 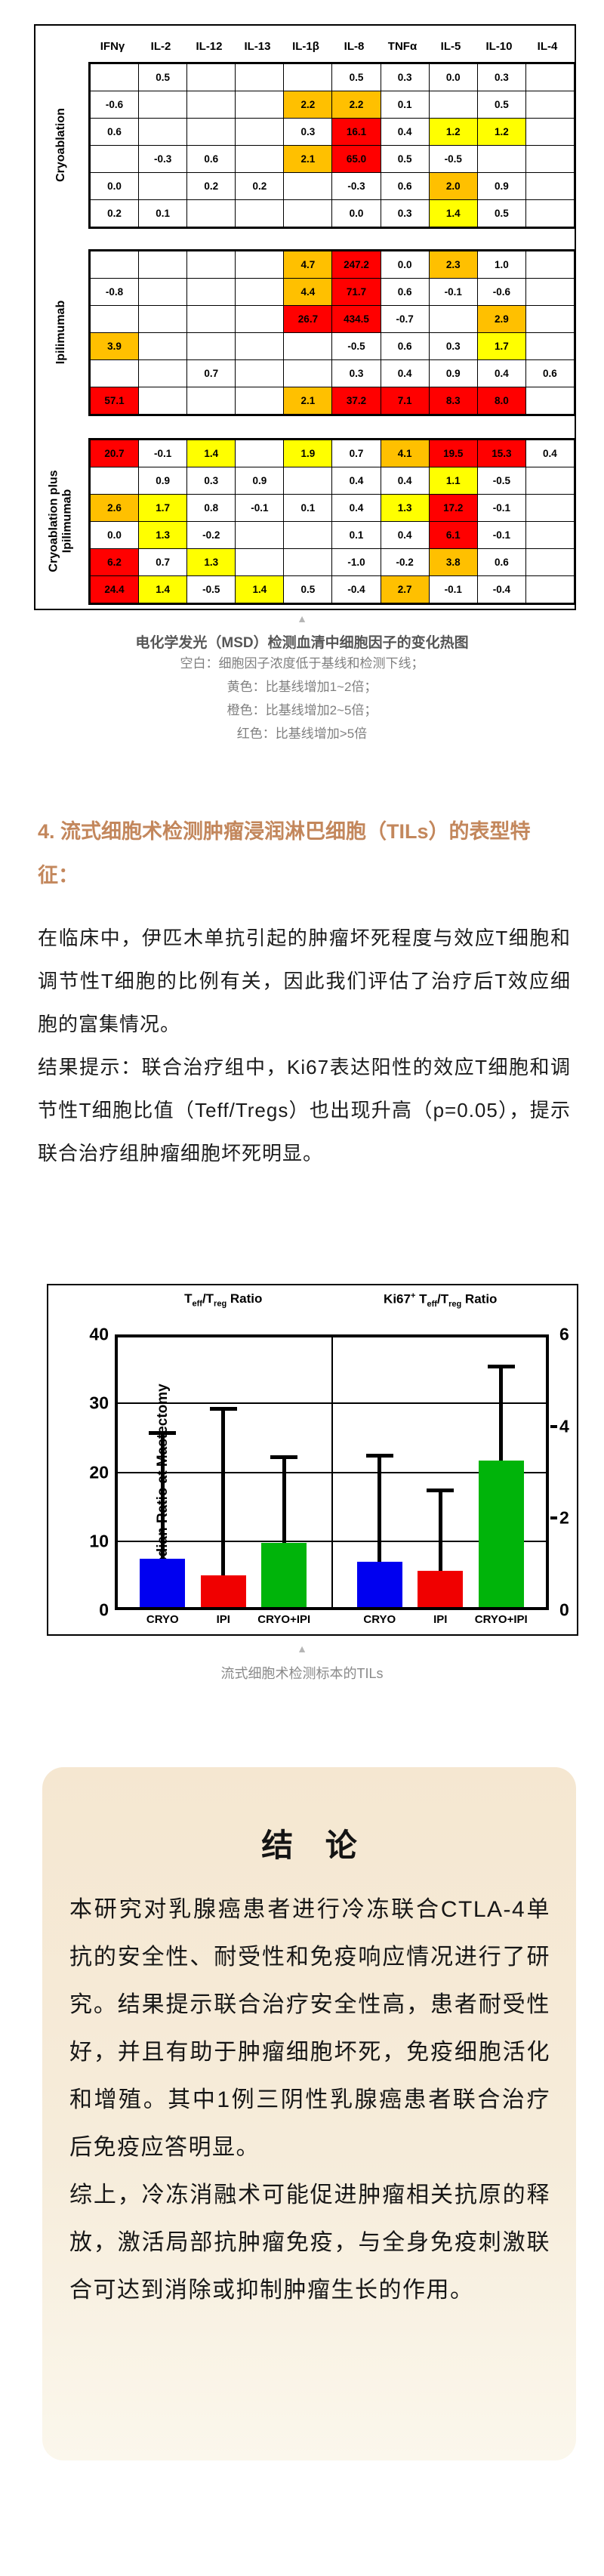 I want to click on heatmap-cell: 7.1, so click(x=405, y=400).